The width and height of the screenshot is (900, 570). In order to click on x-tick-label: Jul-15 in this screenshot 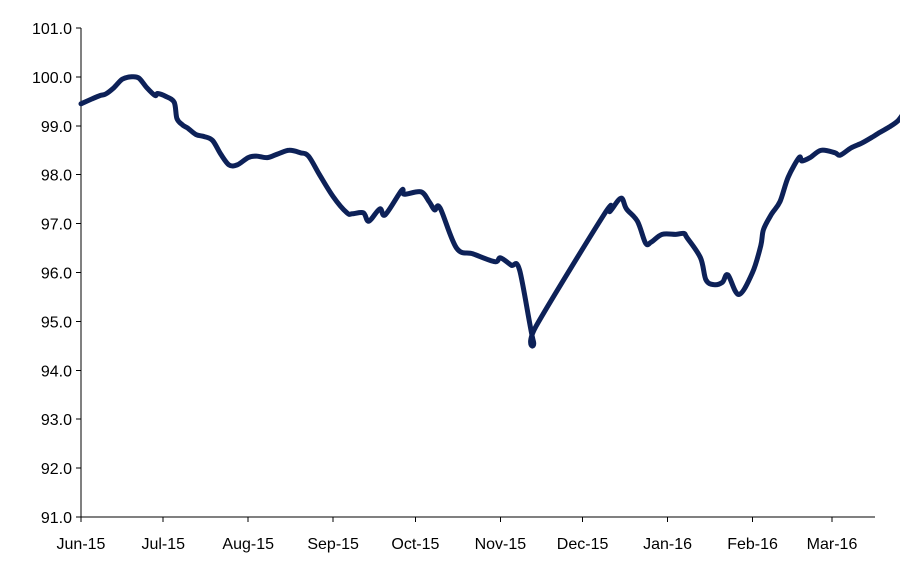, I will do `click(163, 544)`.